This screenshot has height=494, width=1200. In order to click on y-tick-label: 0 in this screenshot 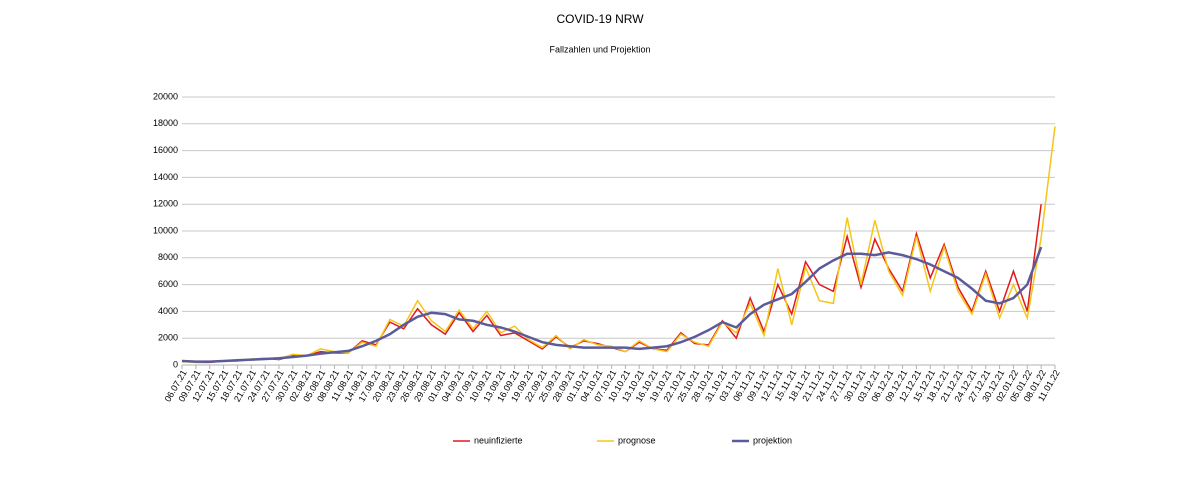, I will do `click(175, 364)`.